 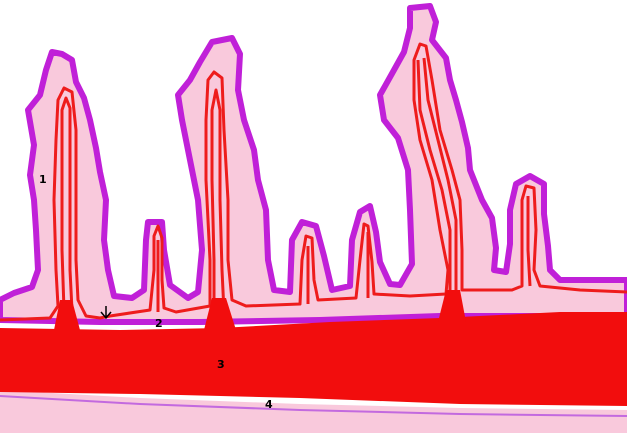 What do you see at coordinates (159, 323) in the screenshot?
I see `label-2: 2` at bounding box center [159, 323].